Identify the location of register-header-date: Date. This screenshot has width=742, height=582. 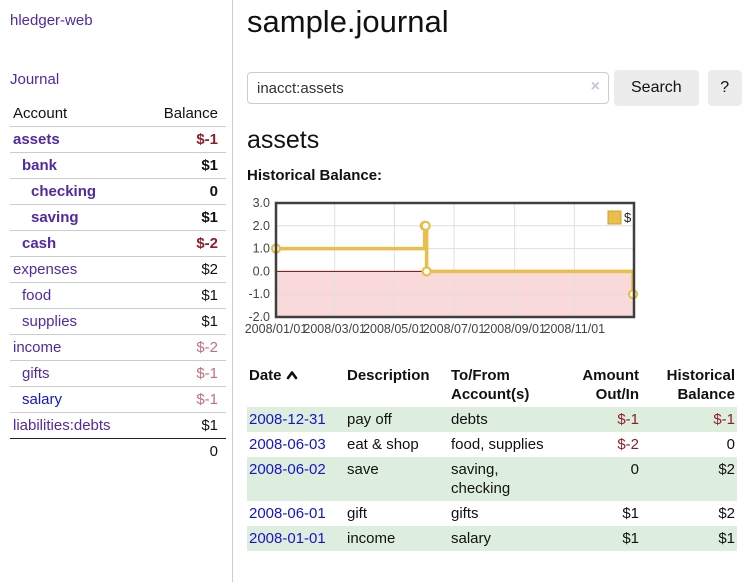
(296, 385).